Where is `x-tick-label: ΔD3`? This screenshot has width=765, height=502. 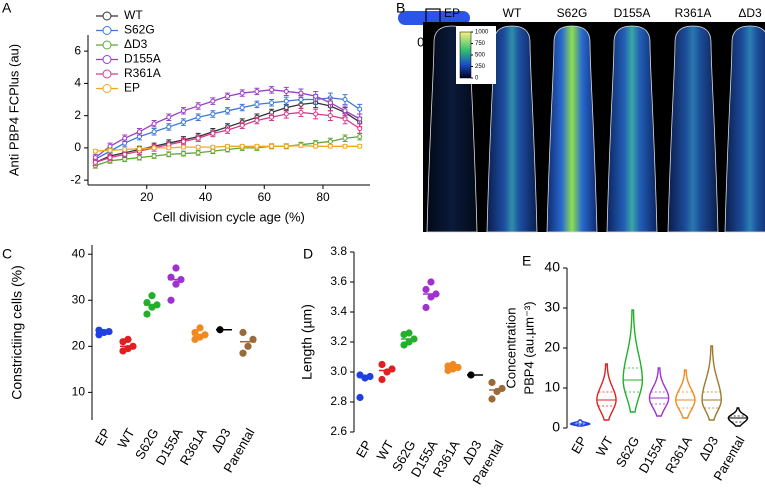
x-tick-label: ΔD3 is located at coordinates (709, 448).